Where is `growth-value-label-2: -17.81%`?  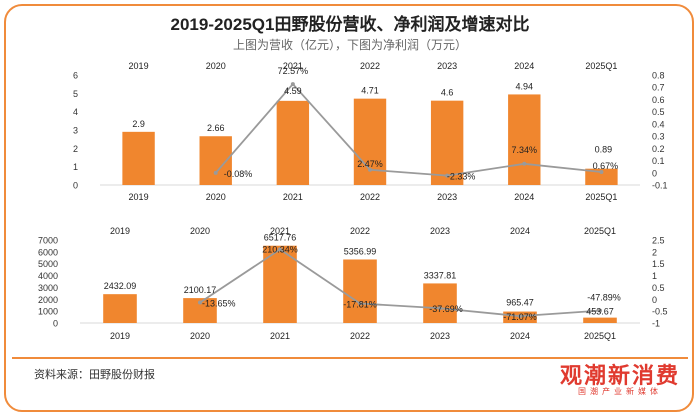 growth-value-label-2: -17.81% is located at coordinates (360, 305).